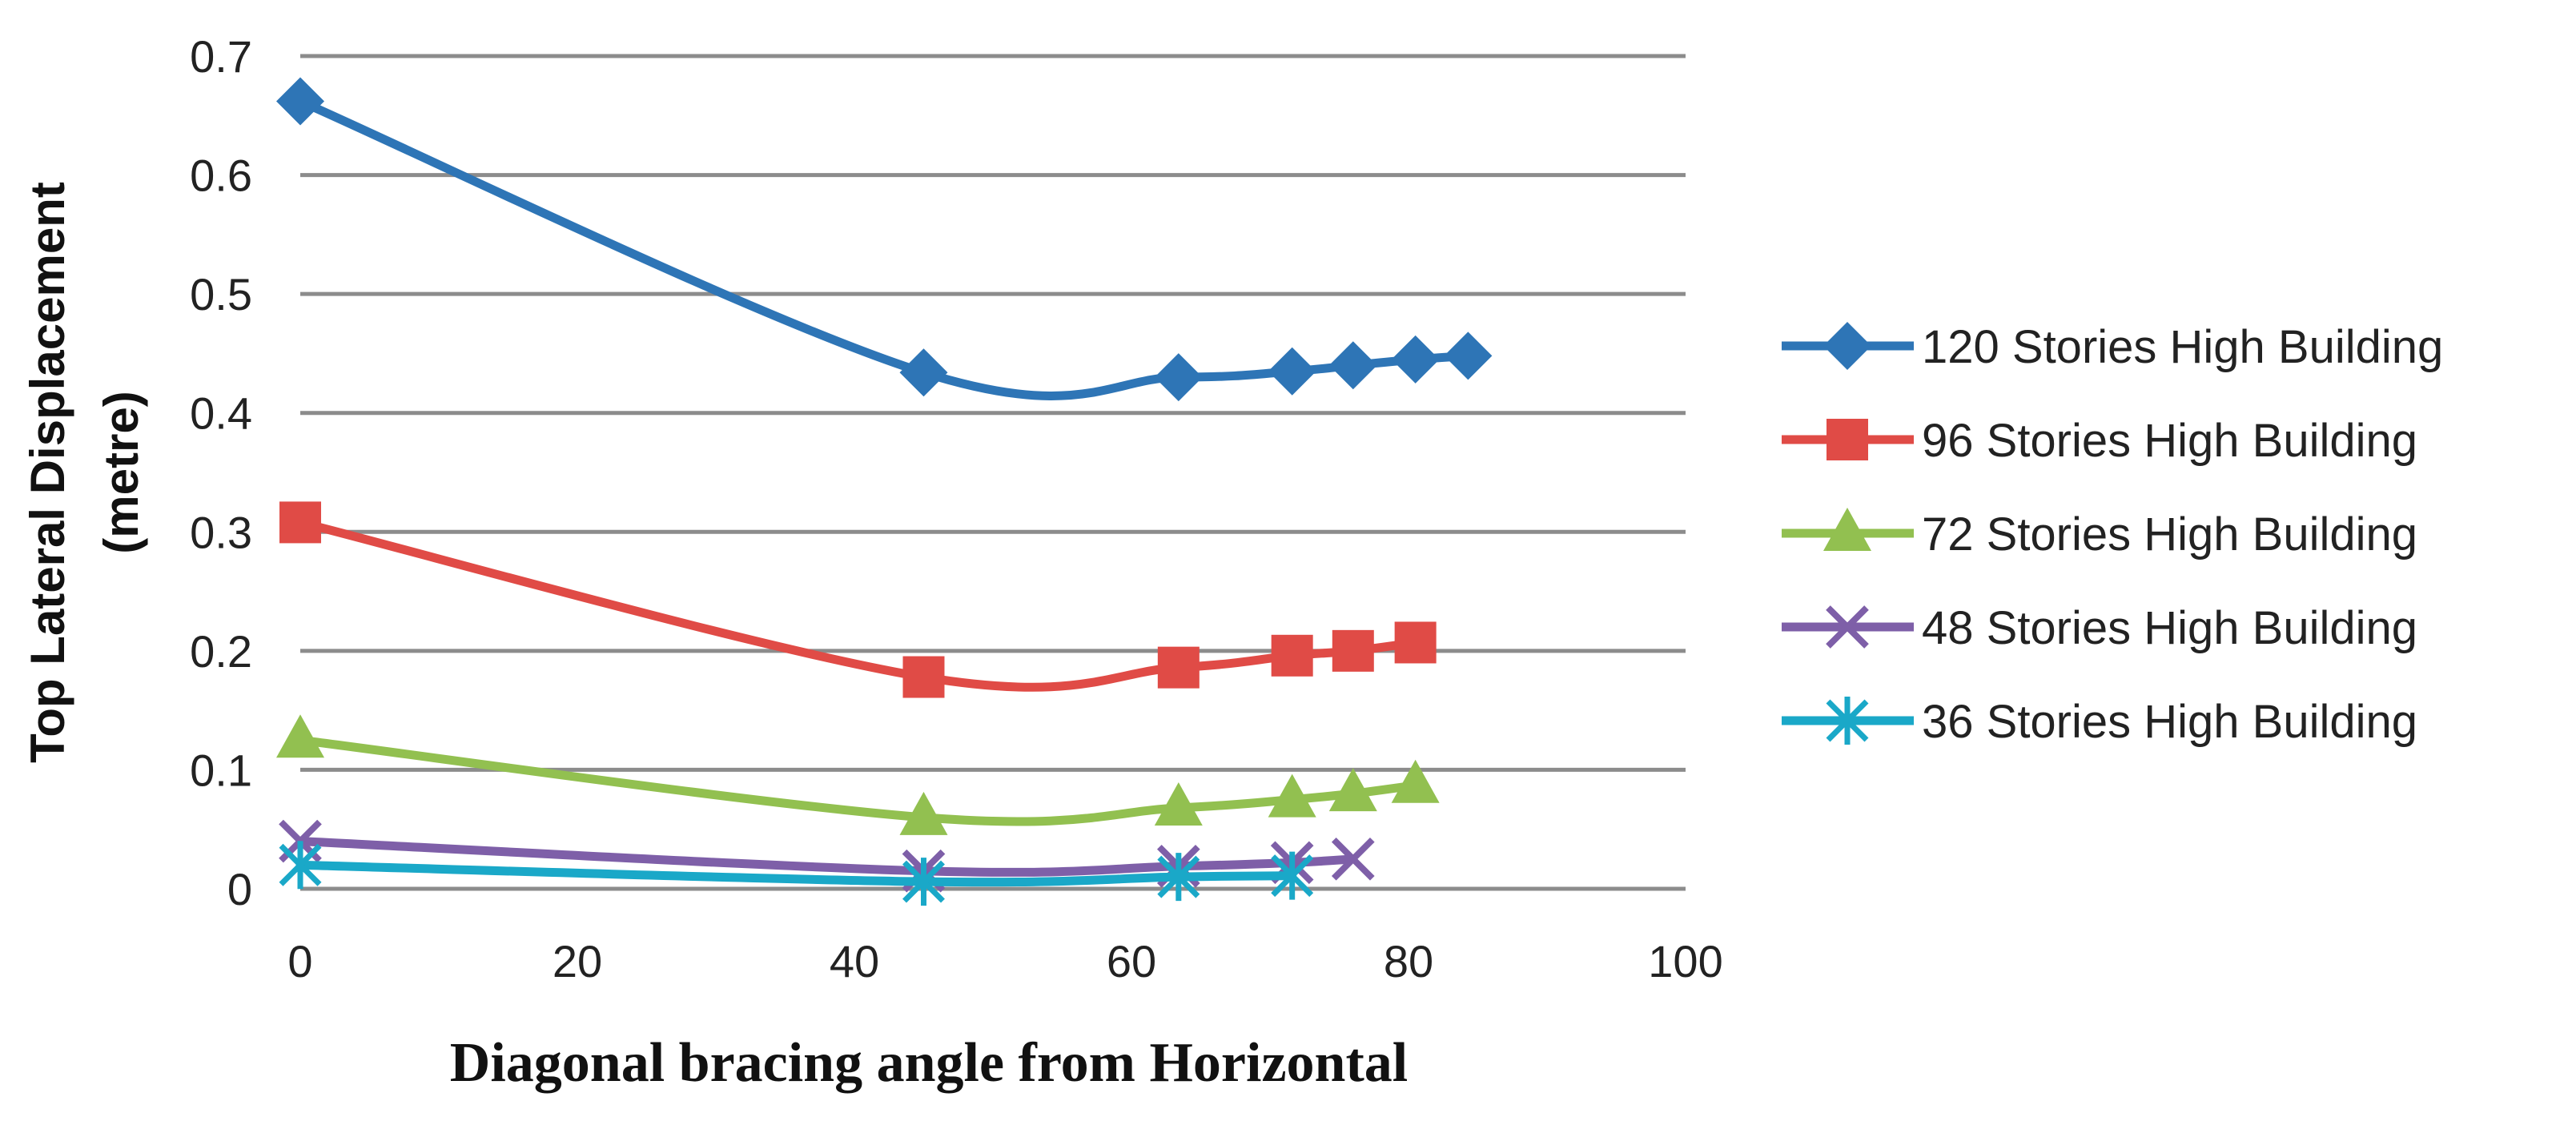 Image resolution: width=2576 pixels, height=1125 pixels. What do you see at coordinates (221, 413) in the screenshot?
I see `y-tick-label: 0.4` at bounding box center [221, 413].